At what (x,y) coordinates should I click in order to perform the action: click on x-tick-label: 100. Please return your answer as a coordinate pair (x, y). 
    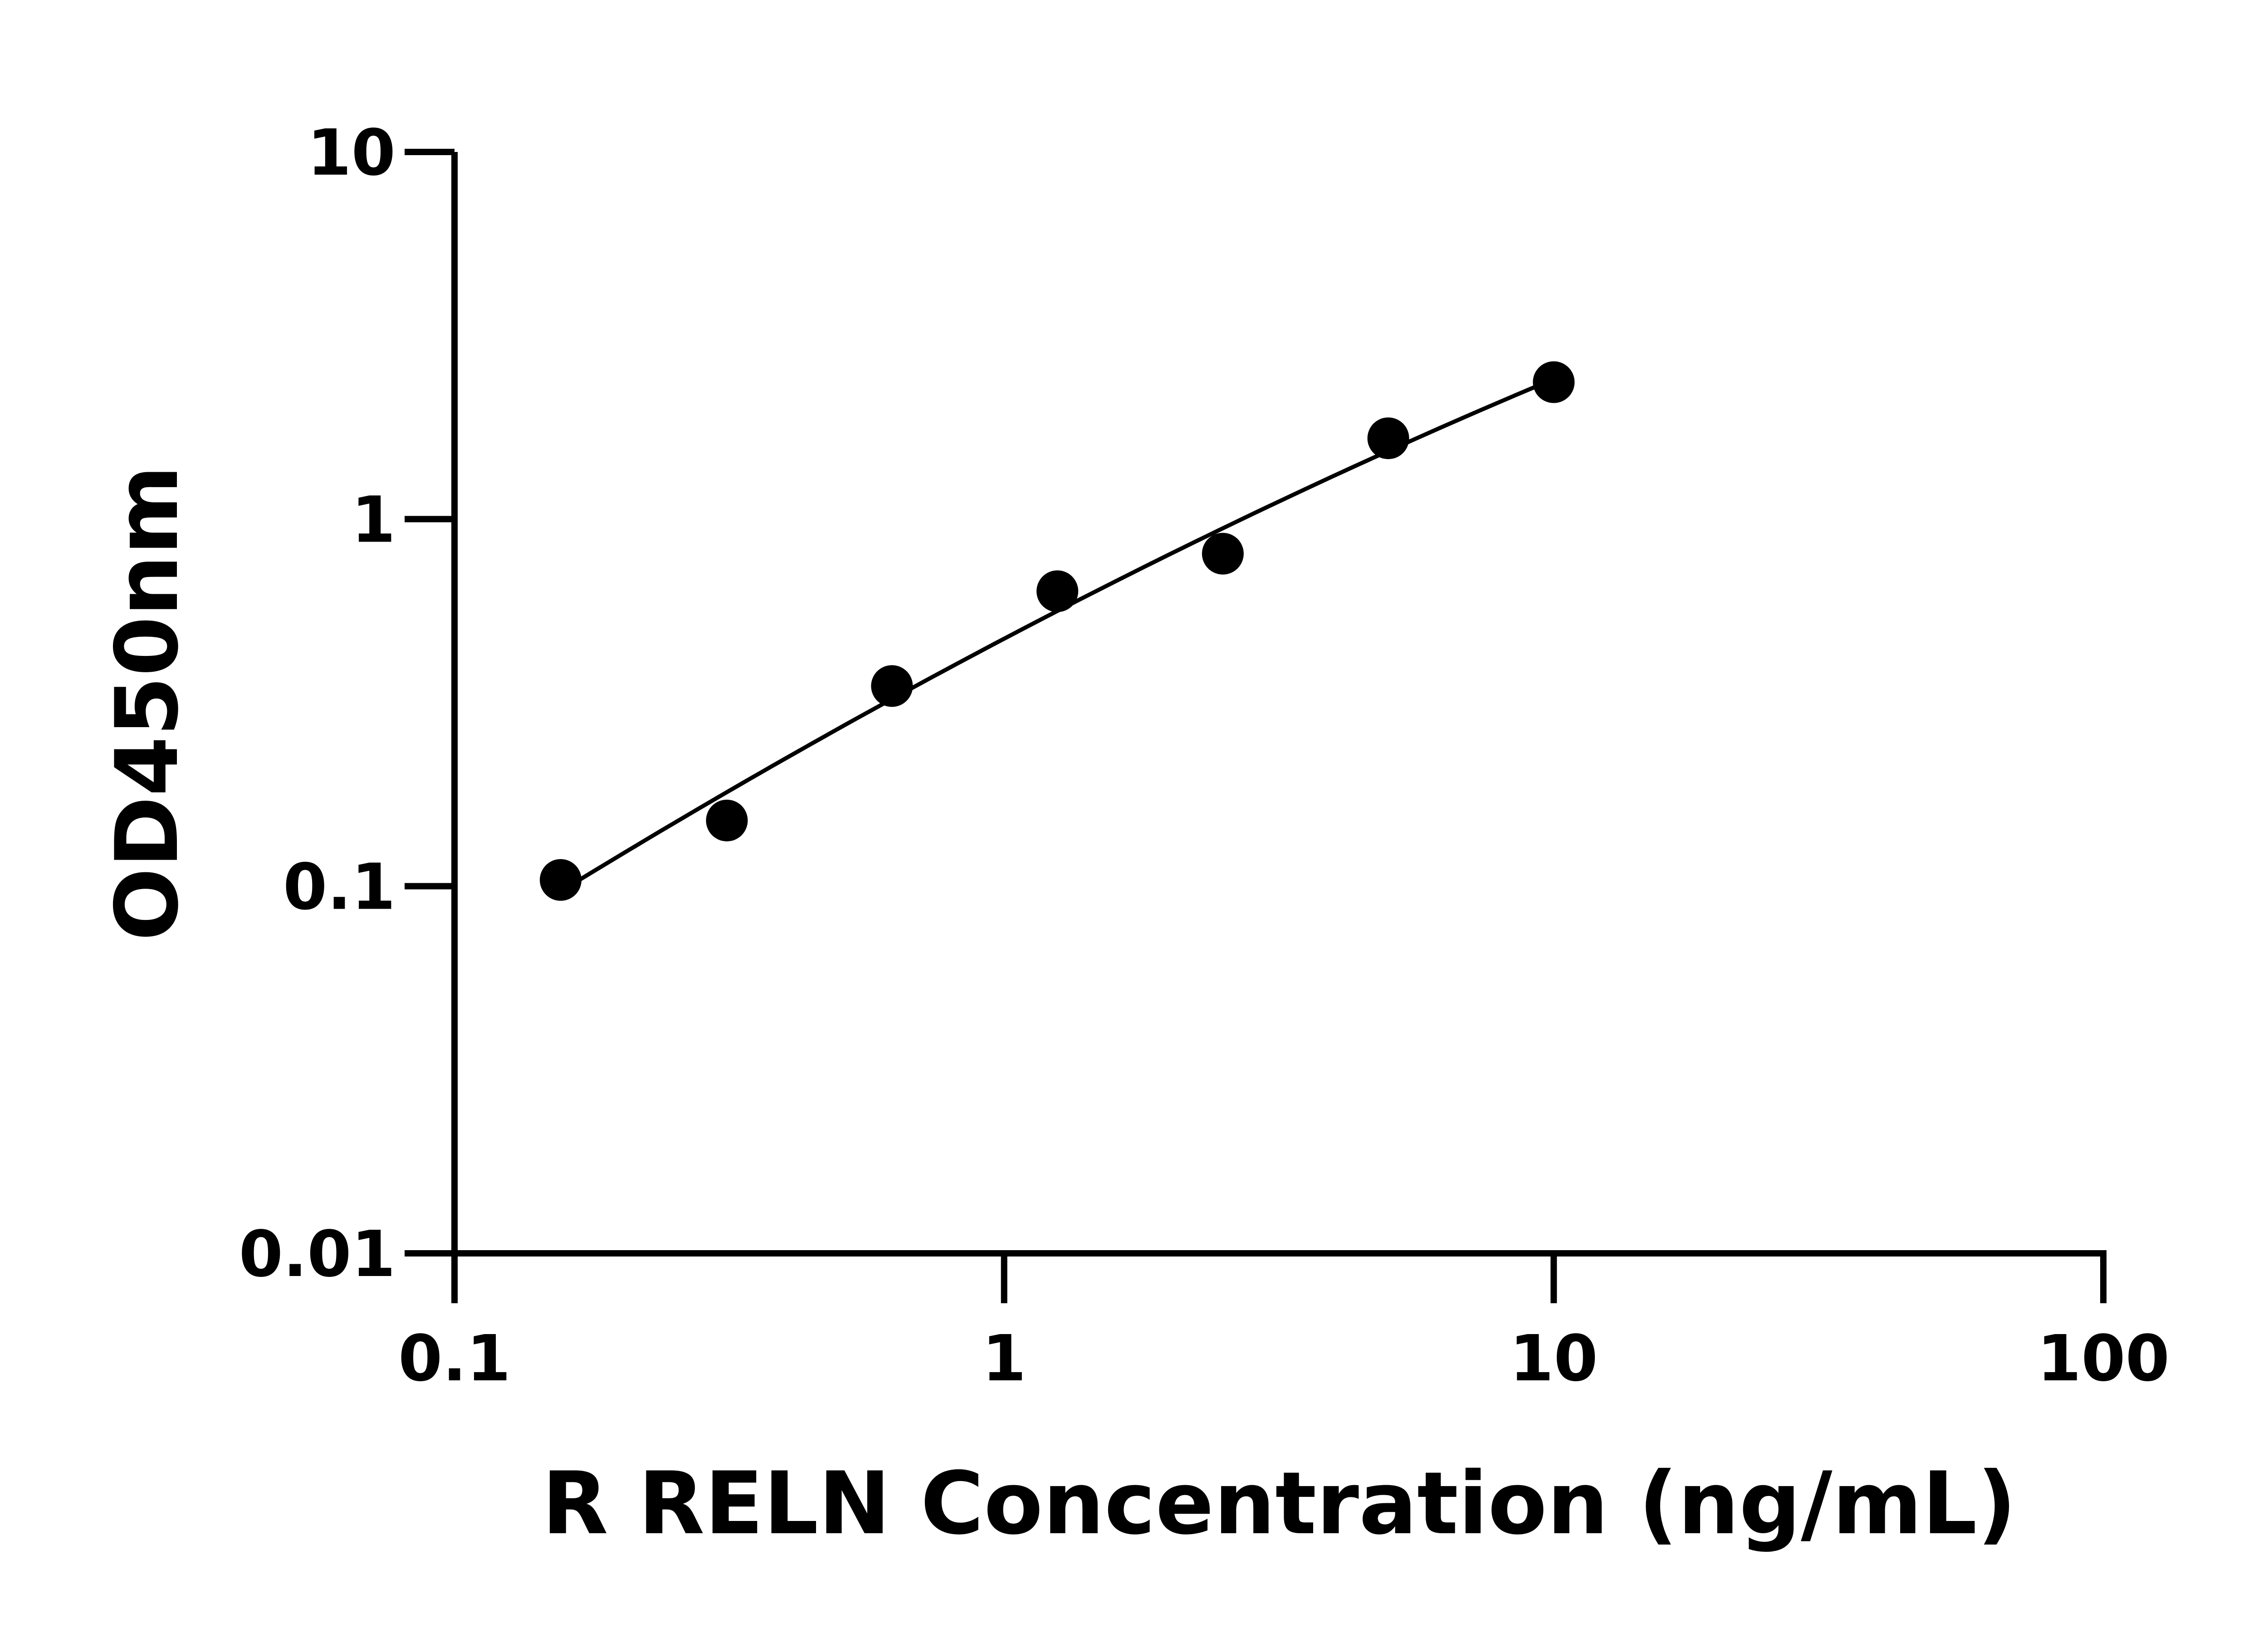
    Looking at the image, I should click on (2104, 1359).